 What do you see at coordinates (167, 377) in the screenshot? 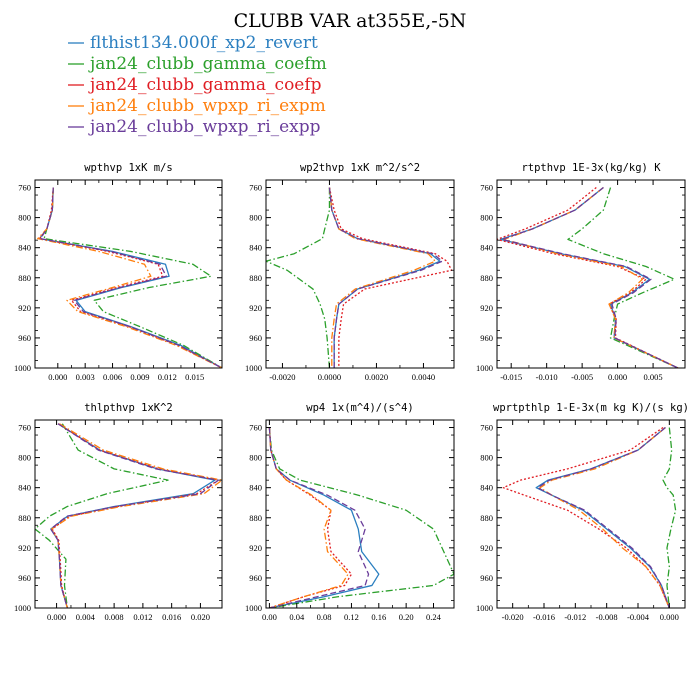
I see `x-tick-label: 0.012` at bounding box center [167, 377].